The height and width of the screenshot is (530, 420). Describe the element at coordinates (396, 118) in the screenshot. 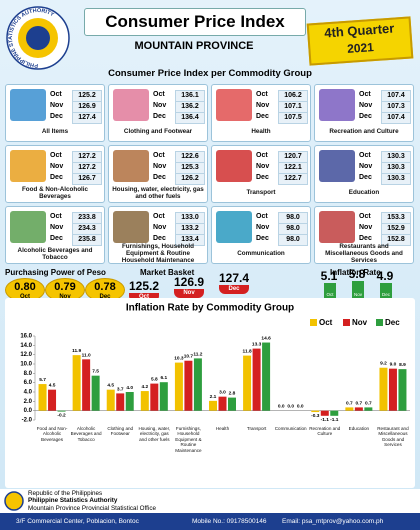

I see `cpi-value: 107.4` at that location.